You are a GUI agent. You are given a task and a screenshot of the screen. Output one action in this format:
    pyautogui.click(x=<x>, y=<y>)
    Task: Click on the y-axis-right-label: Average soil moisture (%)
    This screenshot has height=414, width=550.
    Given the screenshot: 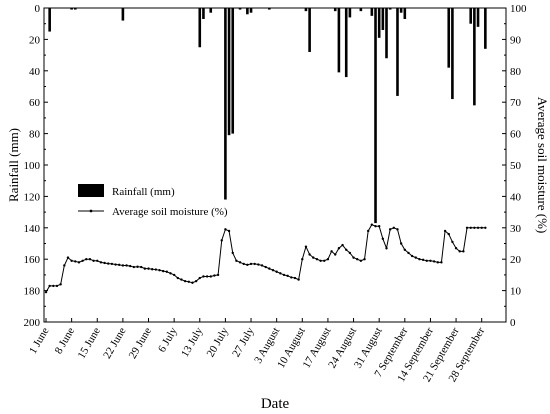 What is the action you would take?
    pyautogui.click(x=542, y=165)
    